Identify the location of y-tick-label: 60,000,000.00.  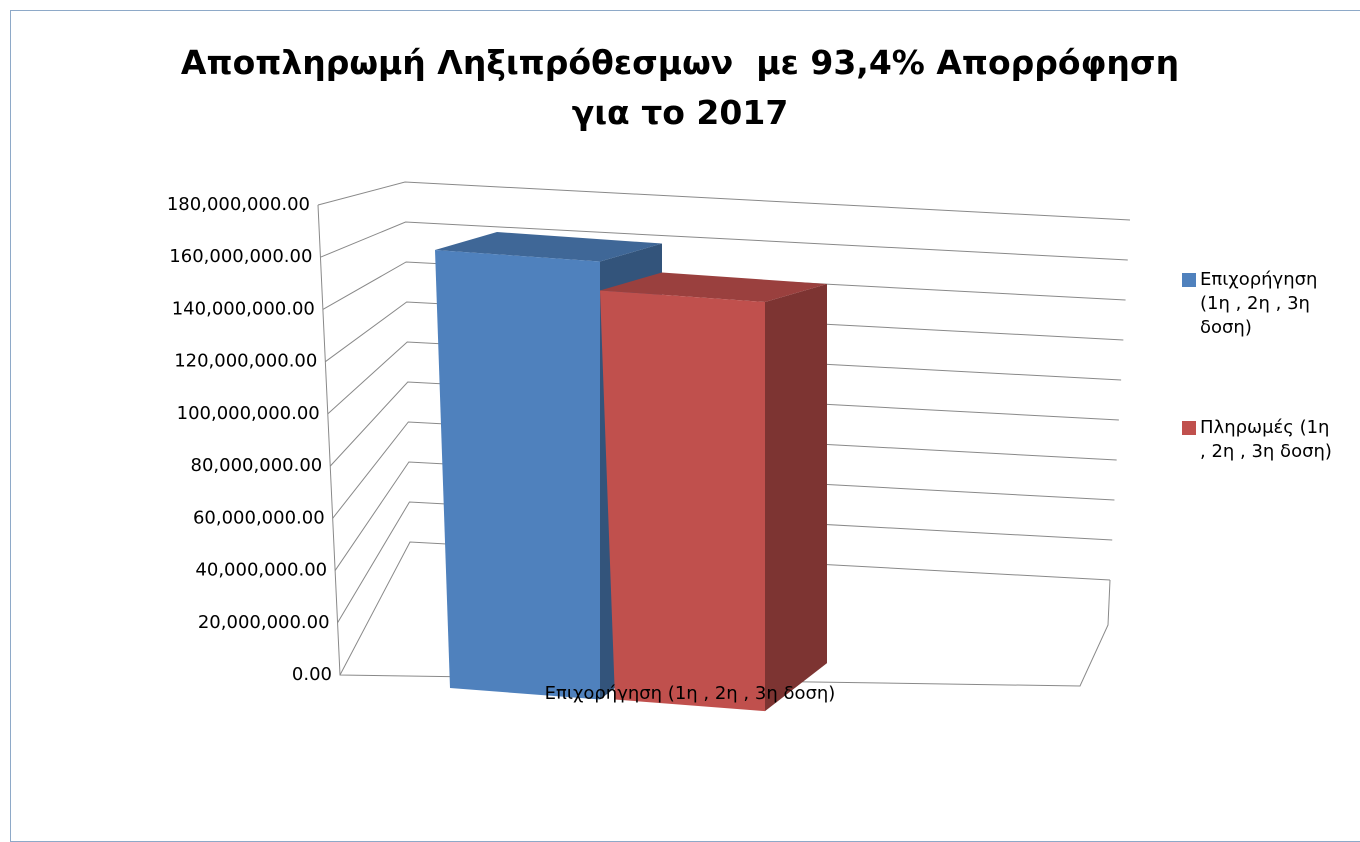
(259, 517).